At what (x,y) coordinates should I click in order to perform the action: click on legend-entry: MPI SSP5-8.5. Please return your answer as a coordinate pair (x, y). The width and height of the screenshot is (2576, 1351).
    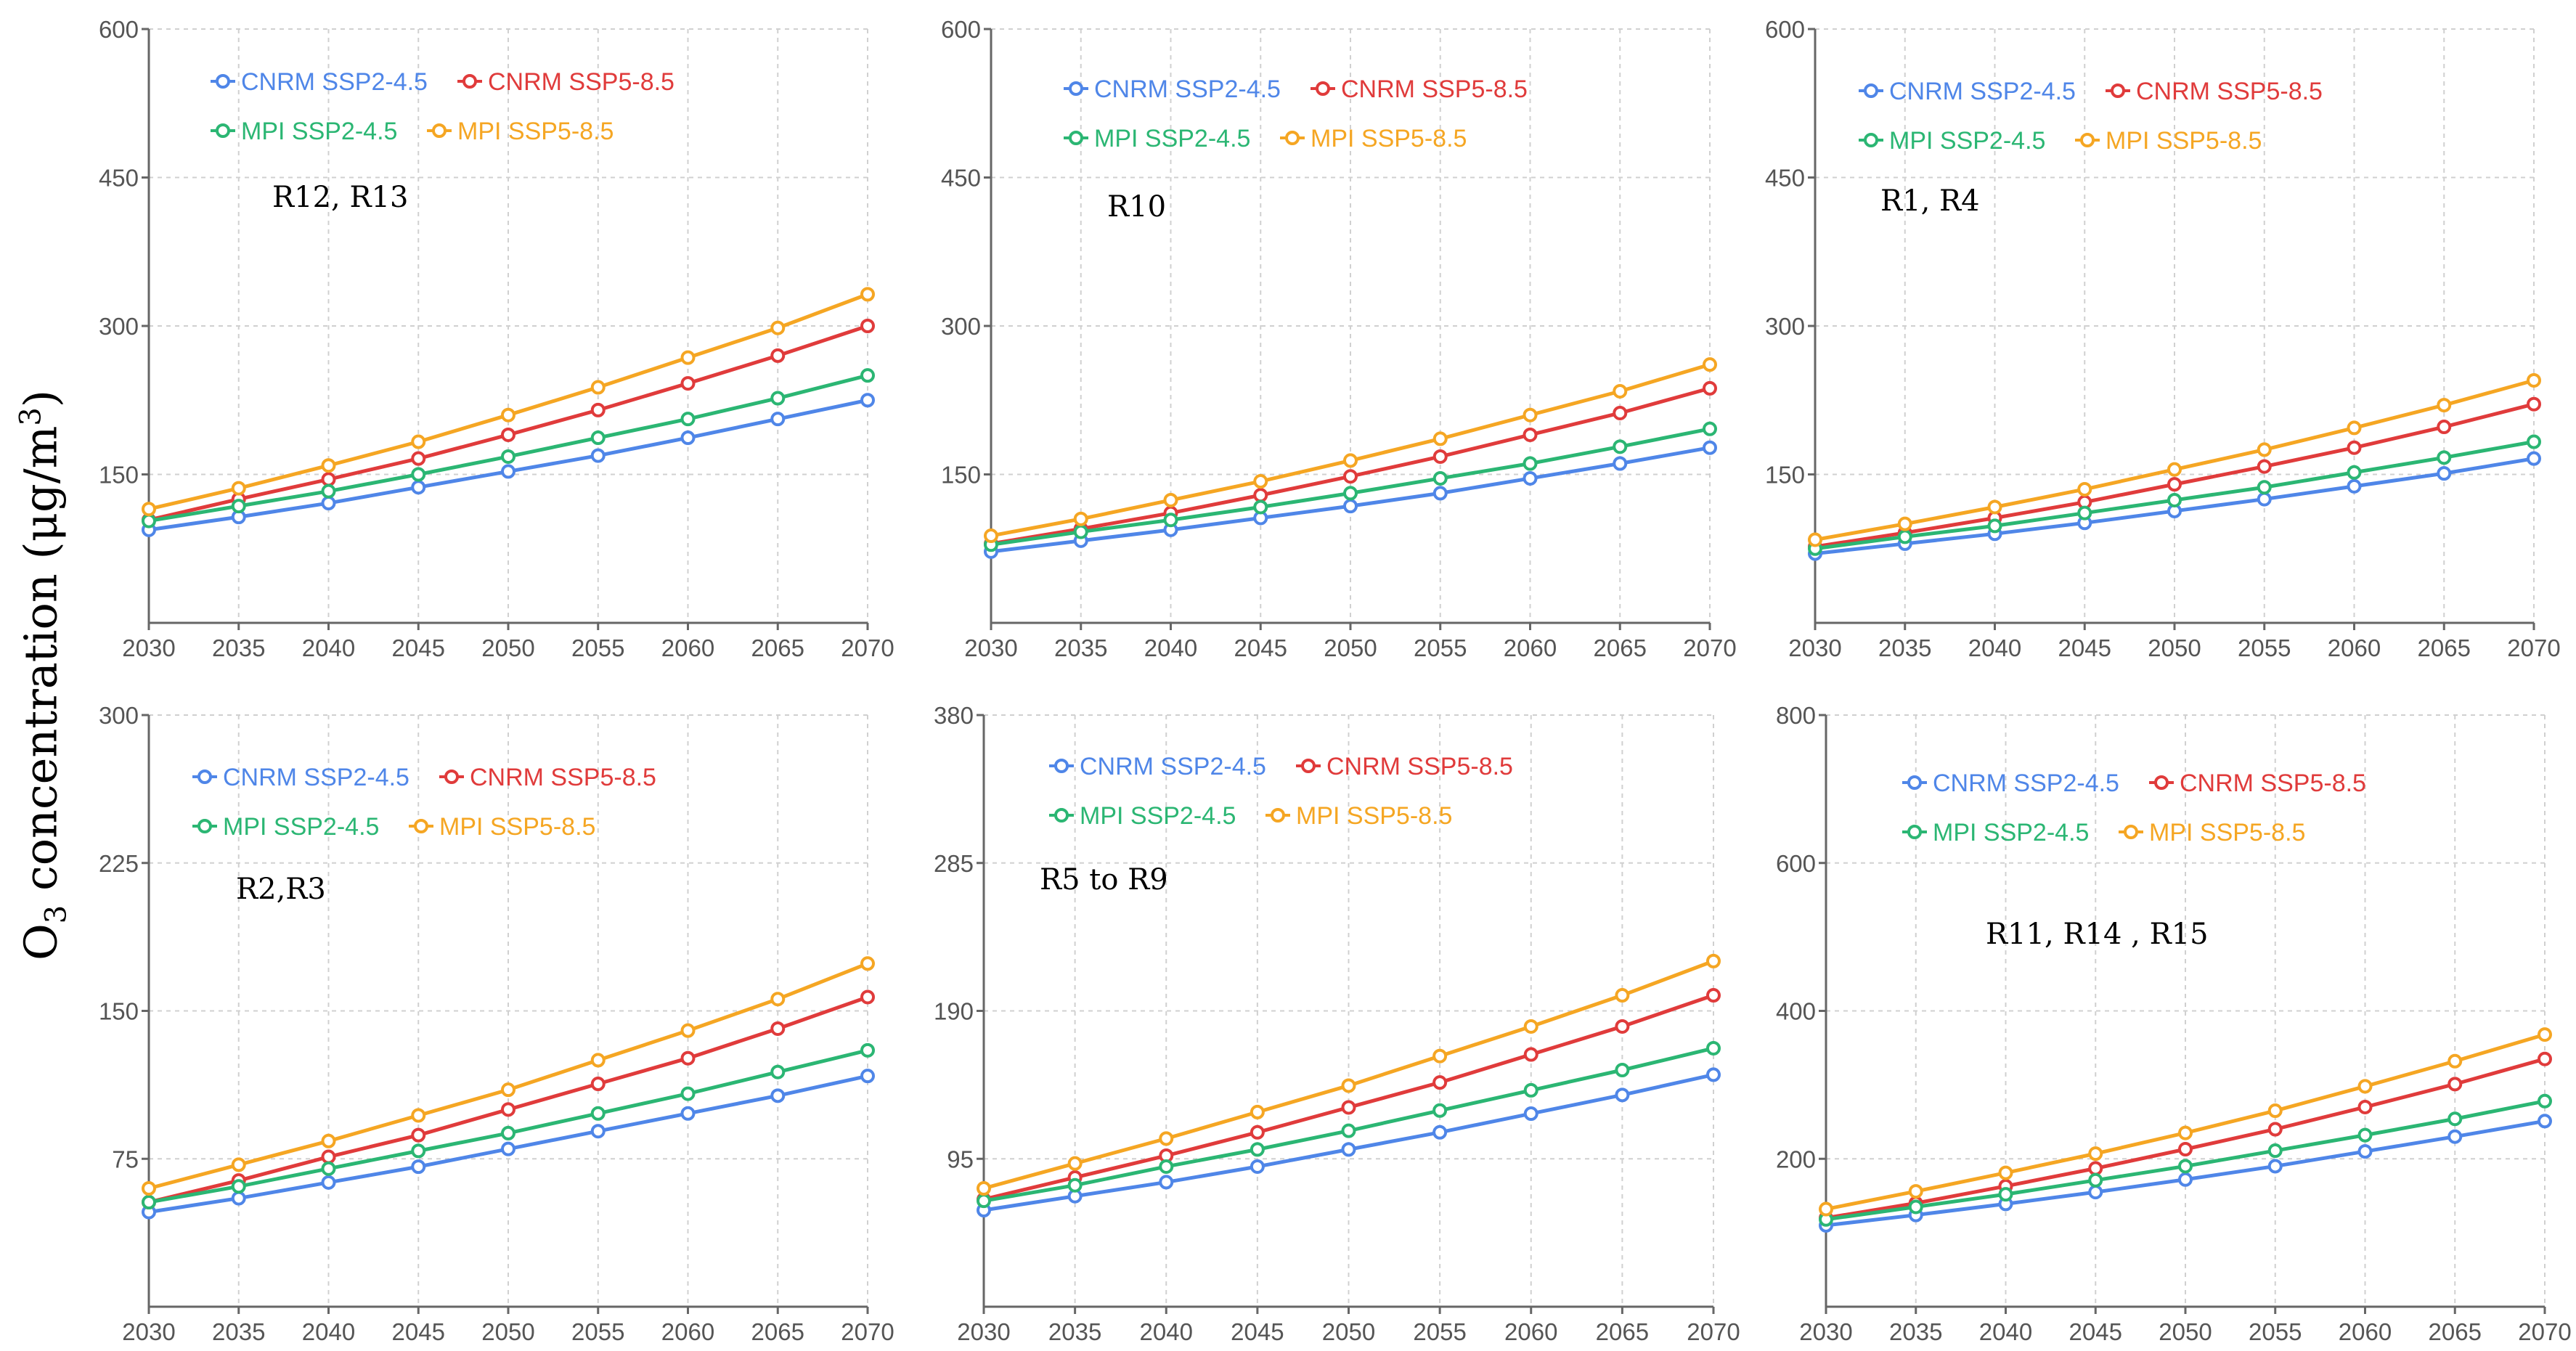
    Looking at the image, I should click on (2227, 832).